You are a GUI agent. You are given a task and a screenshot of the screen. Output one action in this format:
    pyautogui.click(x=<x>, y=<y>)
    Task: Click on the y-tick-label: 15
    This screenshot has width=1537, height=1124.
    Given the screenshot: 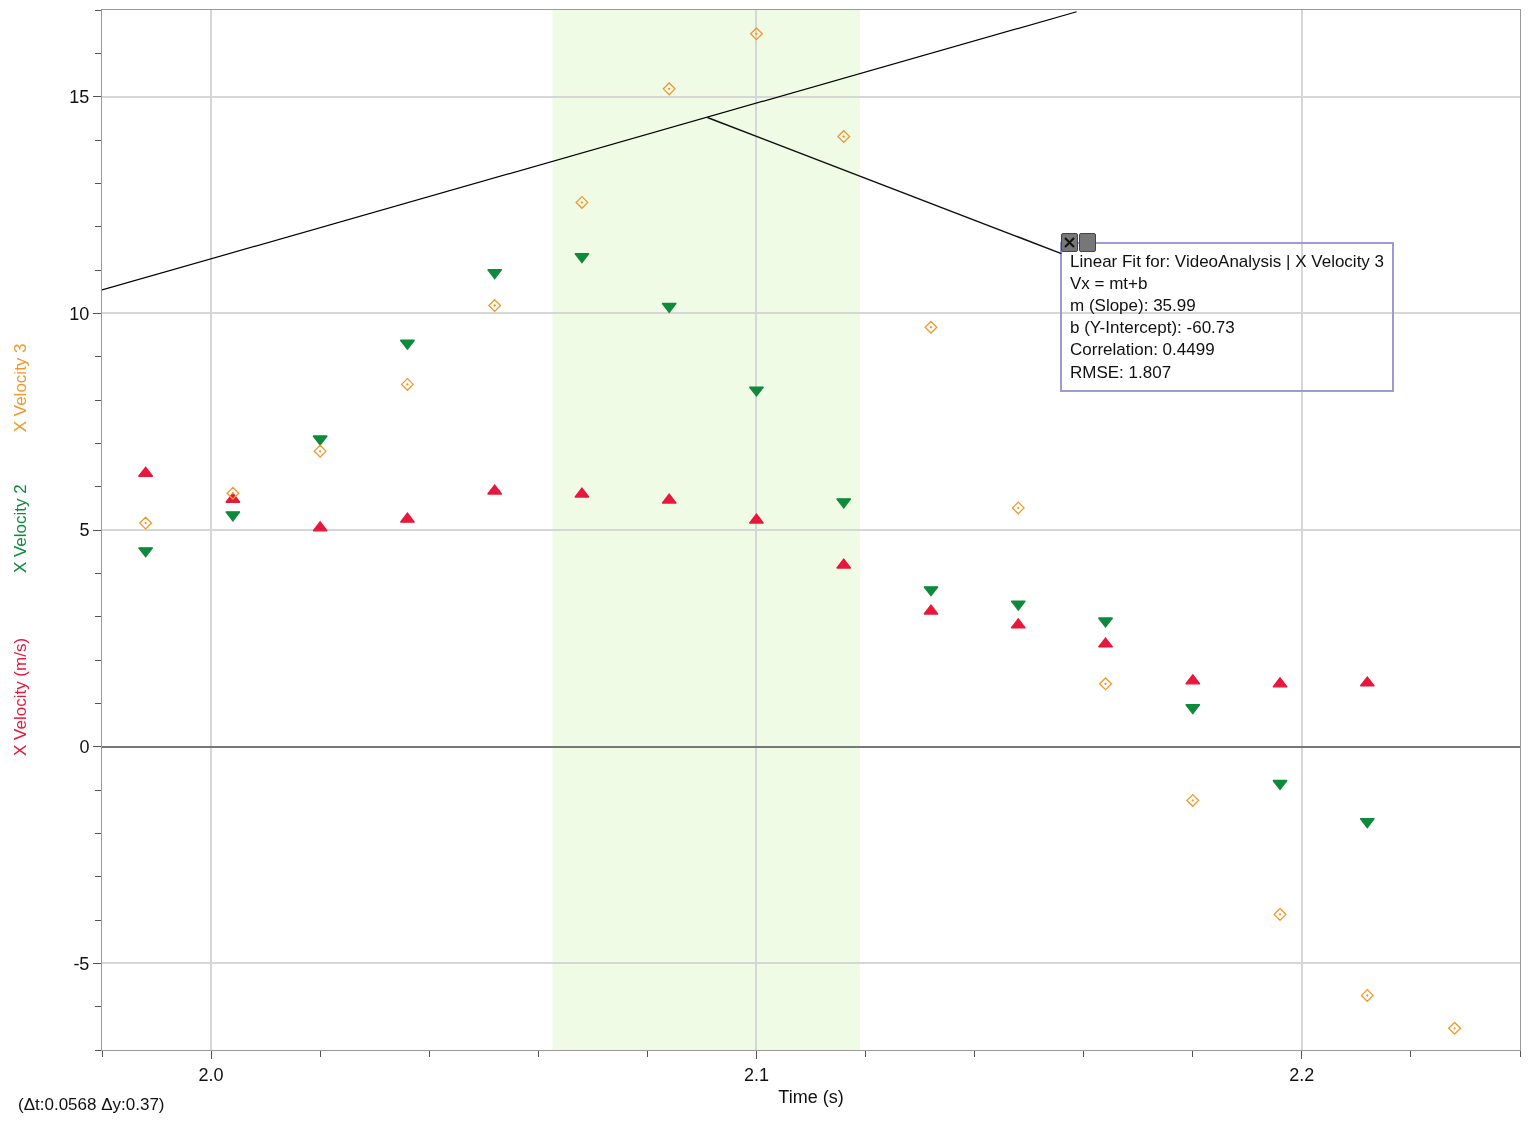 What is the action you would take?
    pyautogui.click(x=79, y=96)
    